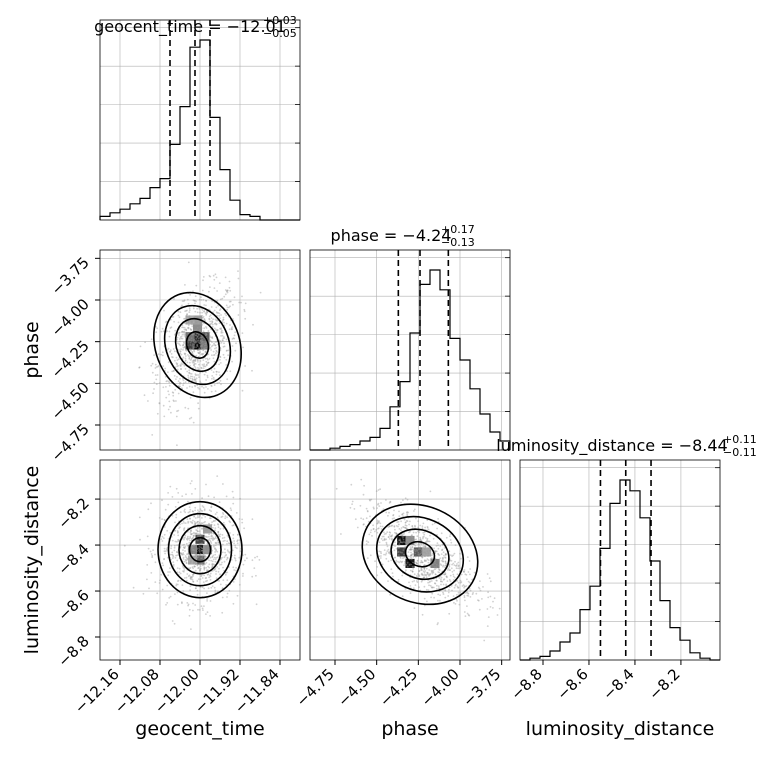 The width and height of the screenshot is (760, 760). What do you see at coordinates (740, 439) in the screenshot?
I see `title-luminosity-distance-plus: +0.11` at bounding box center [740, 439].